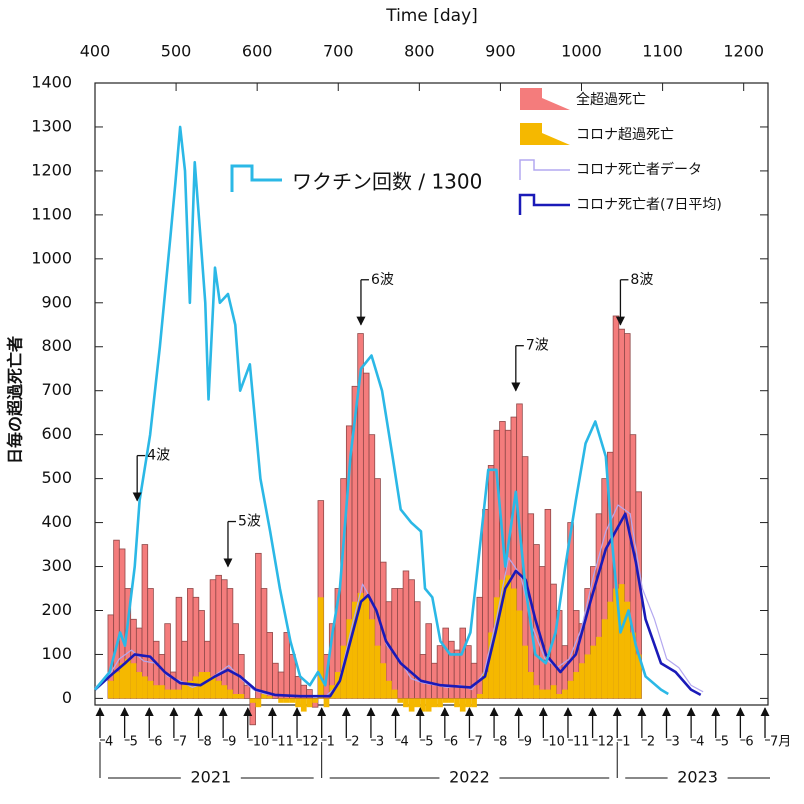 The image size is (804, 804). What do you see at coordinates (257, 51) in the screenshot?
I see `x-tick-label: 600` at bounding box center [257, 51].